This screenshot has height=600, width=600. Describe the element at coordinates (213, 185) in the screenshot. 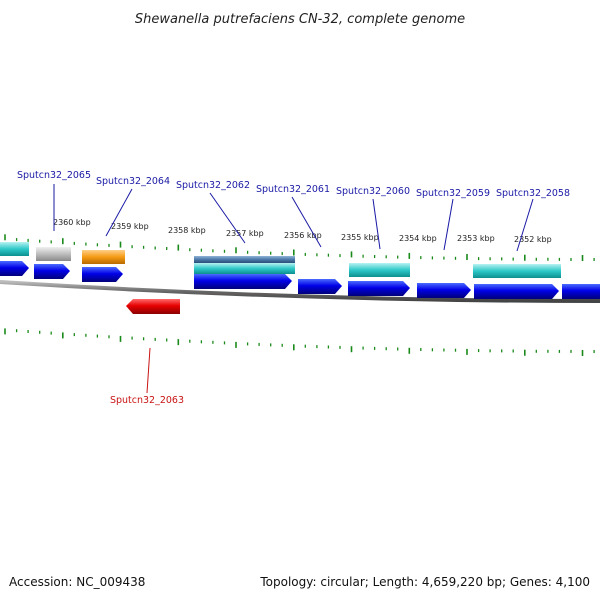

I see `gene-label-sputcn32-2062: Sputcn32_2062` at that location.